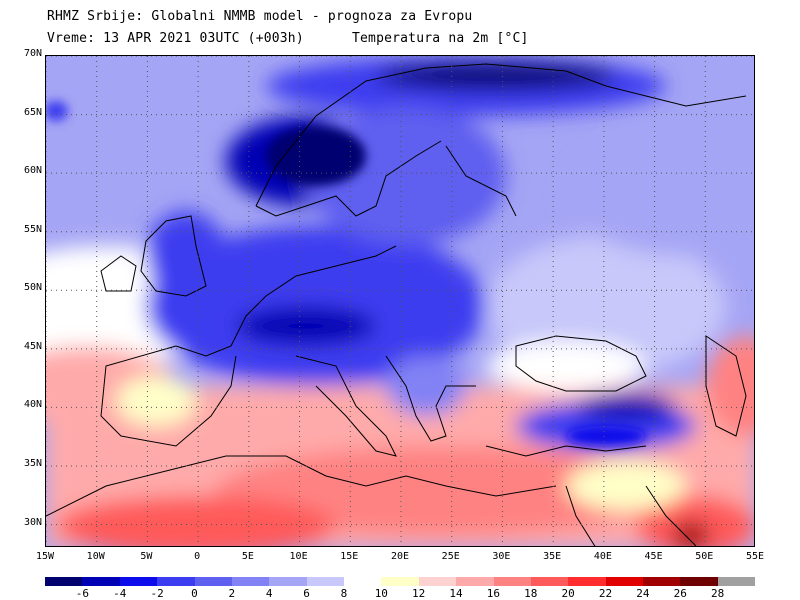 This screenshot has height=600, width=800. What do you see at coordinates (157, 593) in the screenshot?
I see `legend-label: -2` at bounding box center [157, 593].